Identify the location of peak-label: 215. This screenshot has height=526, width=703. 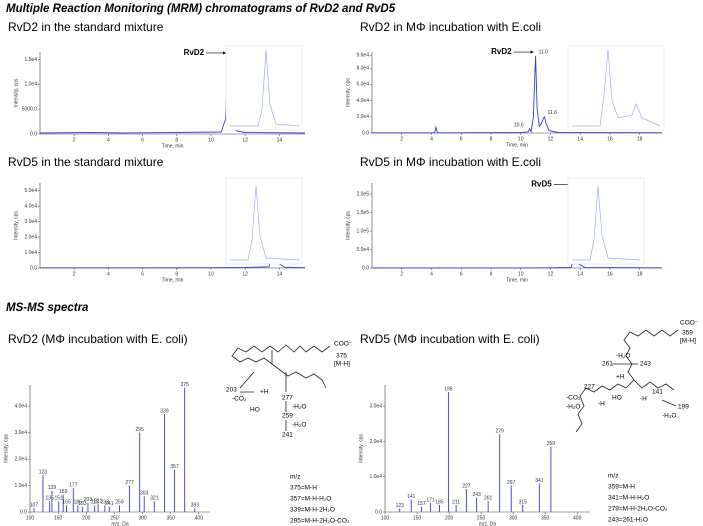
(95, 503).